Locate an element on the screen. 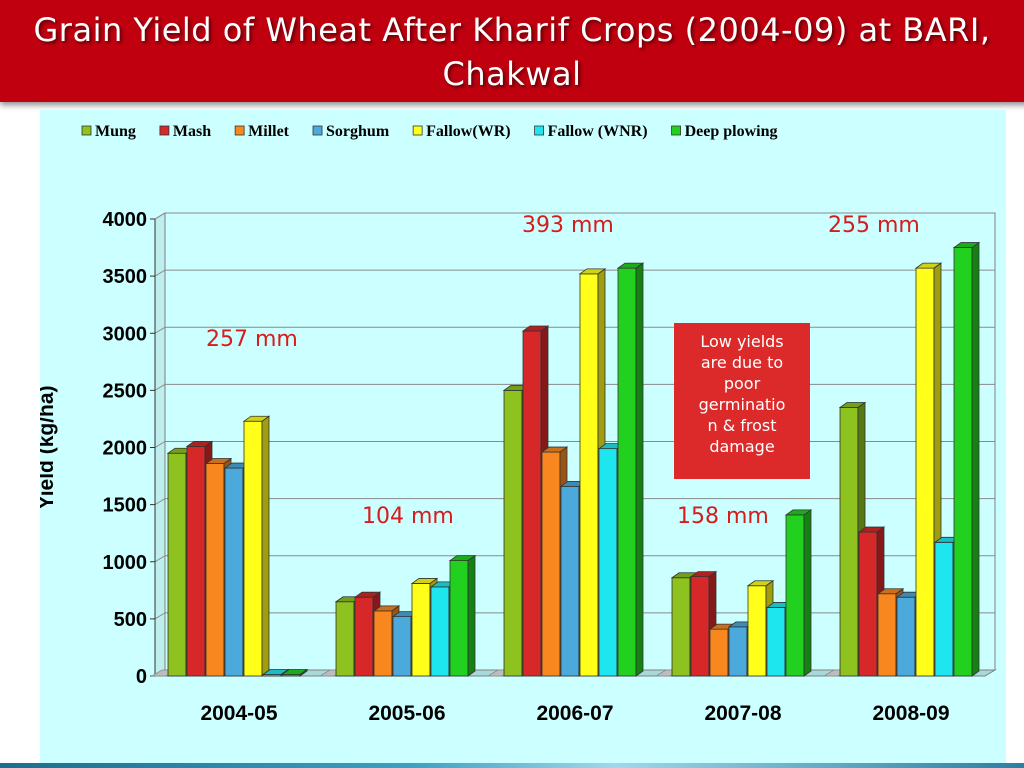 This screenshot has width=1024, height=768. legend-label: Mung is located at coordinates (115, 131).